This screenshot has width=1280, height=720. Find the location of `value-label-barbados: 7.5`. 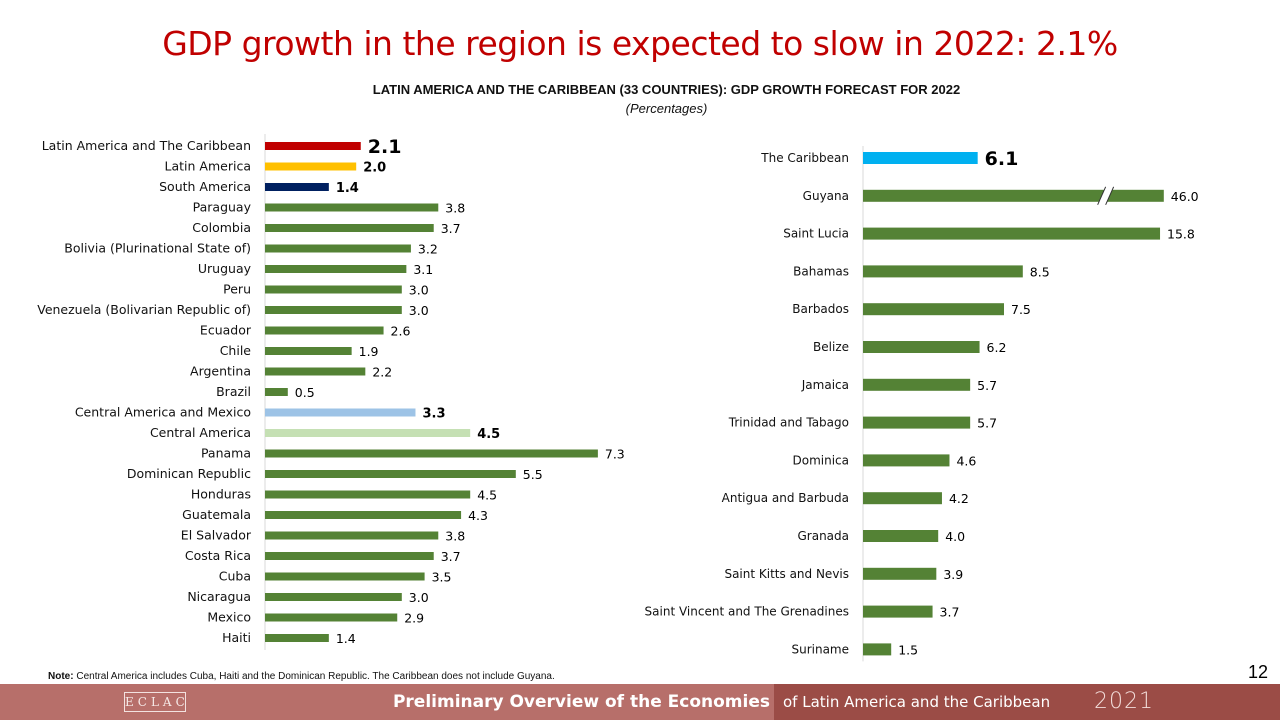

value-label-barbados: 7.5 is located at coordinates (1021, 309).